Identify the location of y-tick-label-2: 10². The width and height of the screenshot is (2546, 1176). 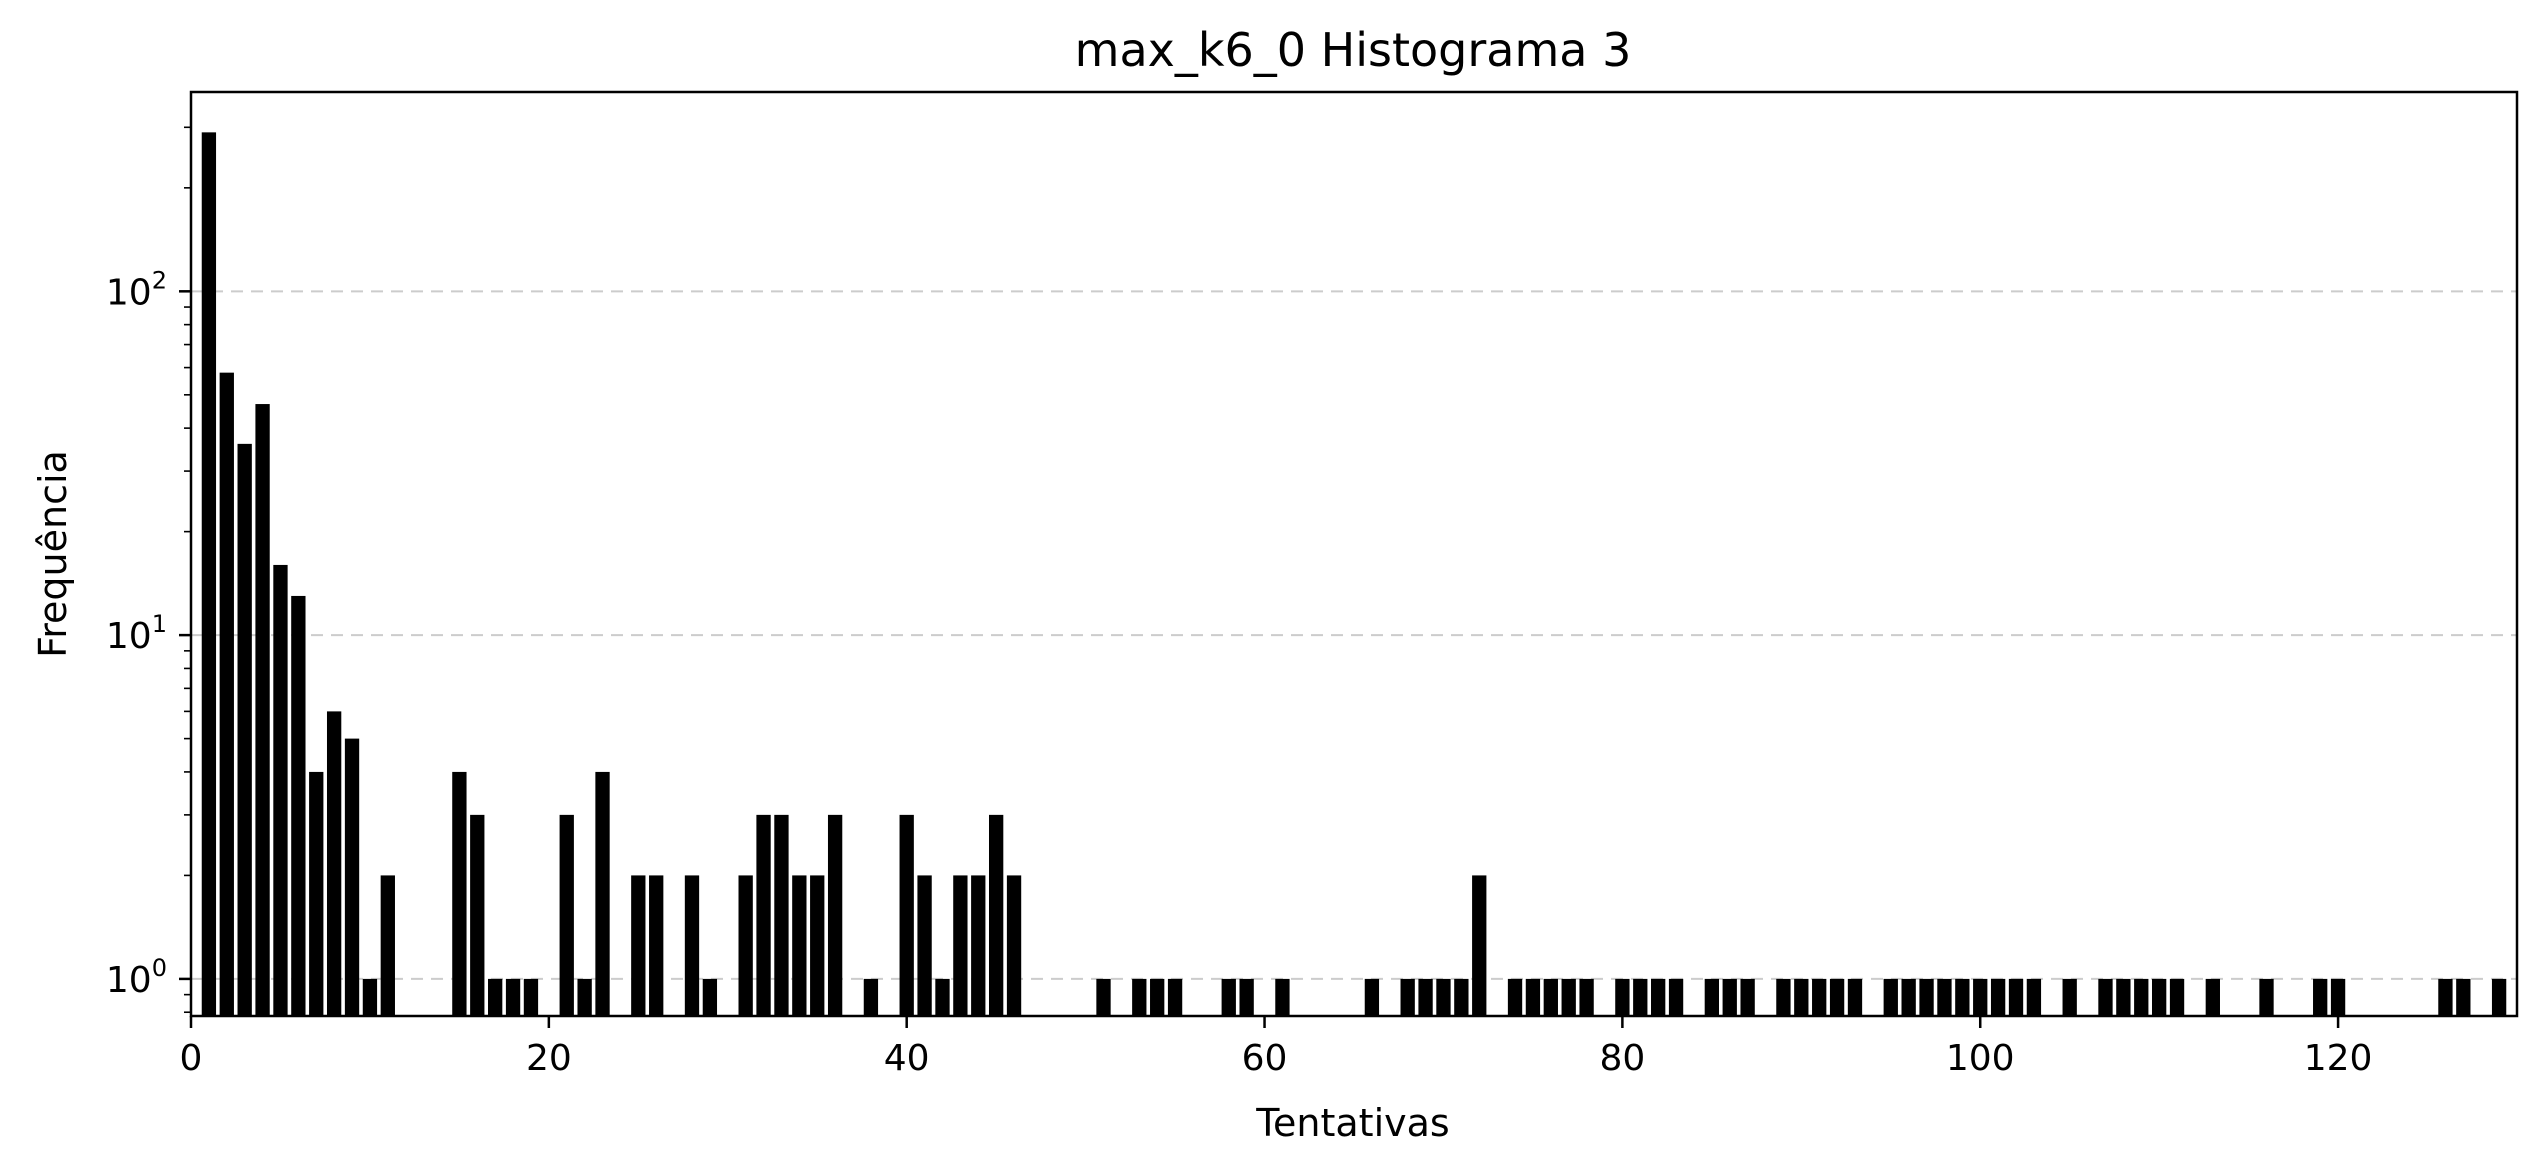
(136, 289).